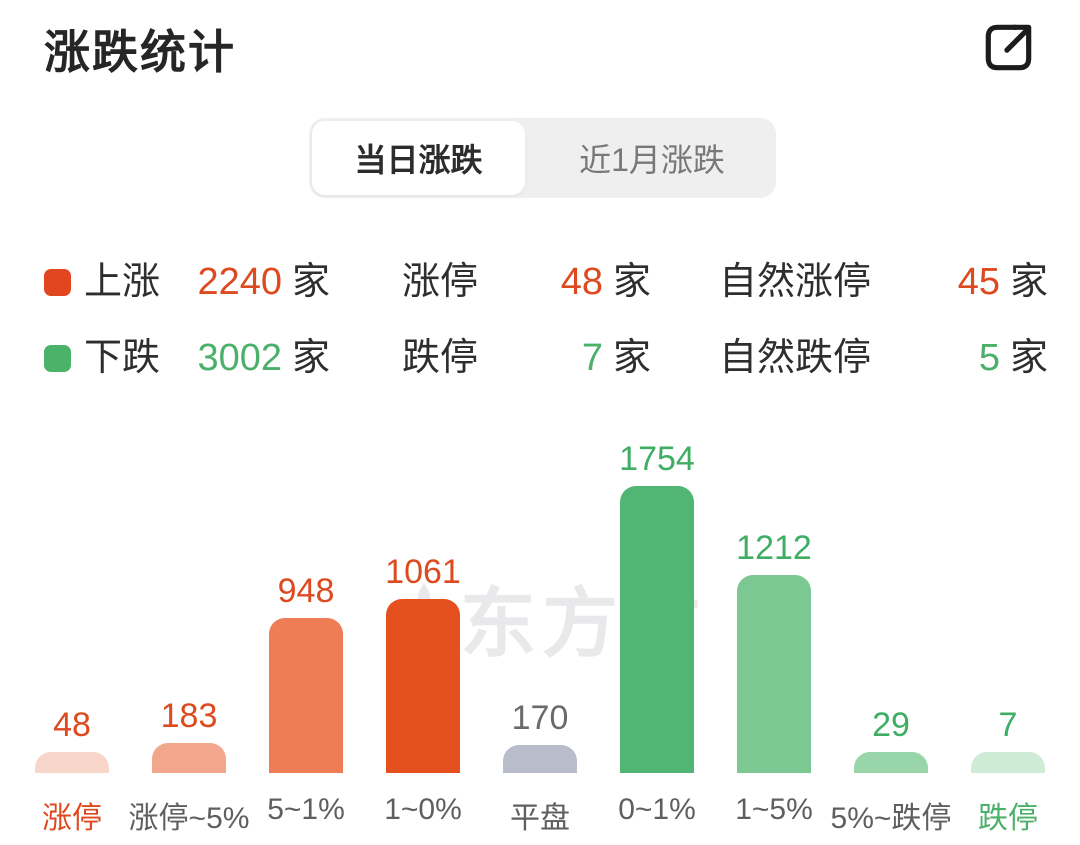  Describe the element at coordinates (540, 358) in the screenshot. I see `stats-row-down: 下跌 3002 家 跌停 7 家 自然跌停 5 家` at that location.